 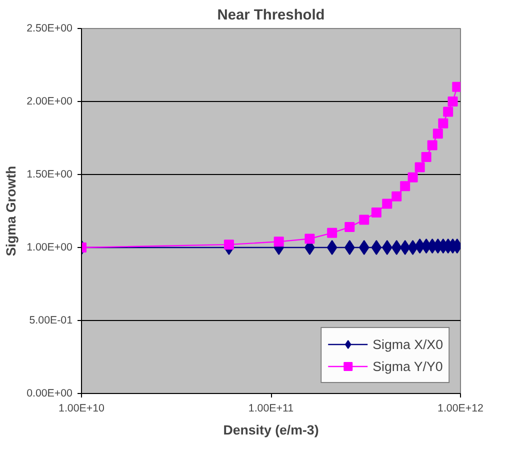 What do you see at coordinates (271, 408) in the screenshot?
I see `x-tick-label: 1.00E+11` at bounding box center [271, 408].